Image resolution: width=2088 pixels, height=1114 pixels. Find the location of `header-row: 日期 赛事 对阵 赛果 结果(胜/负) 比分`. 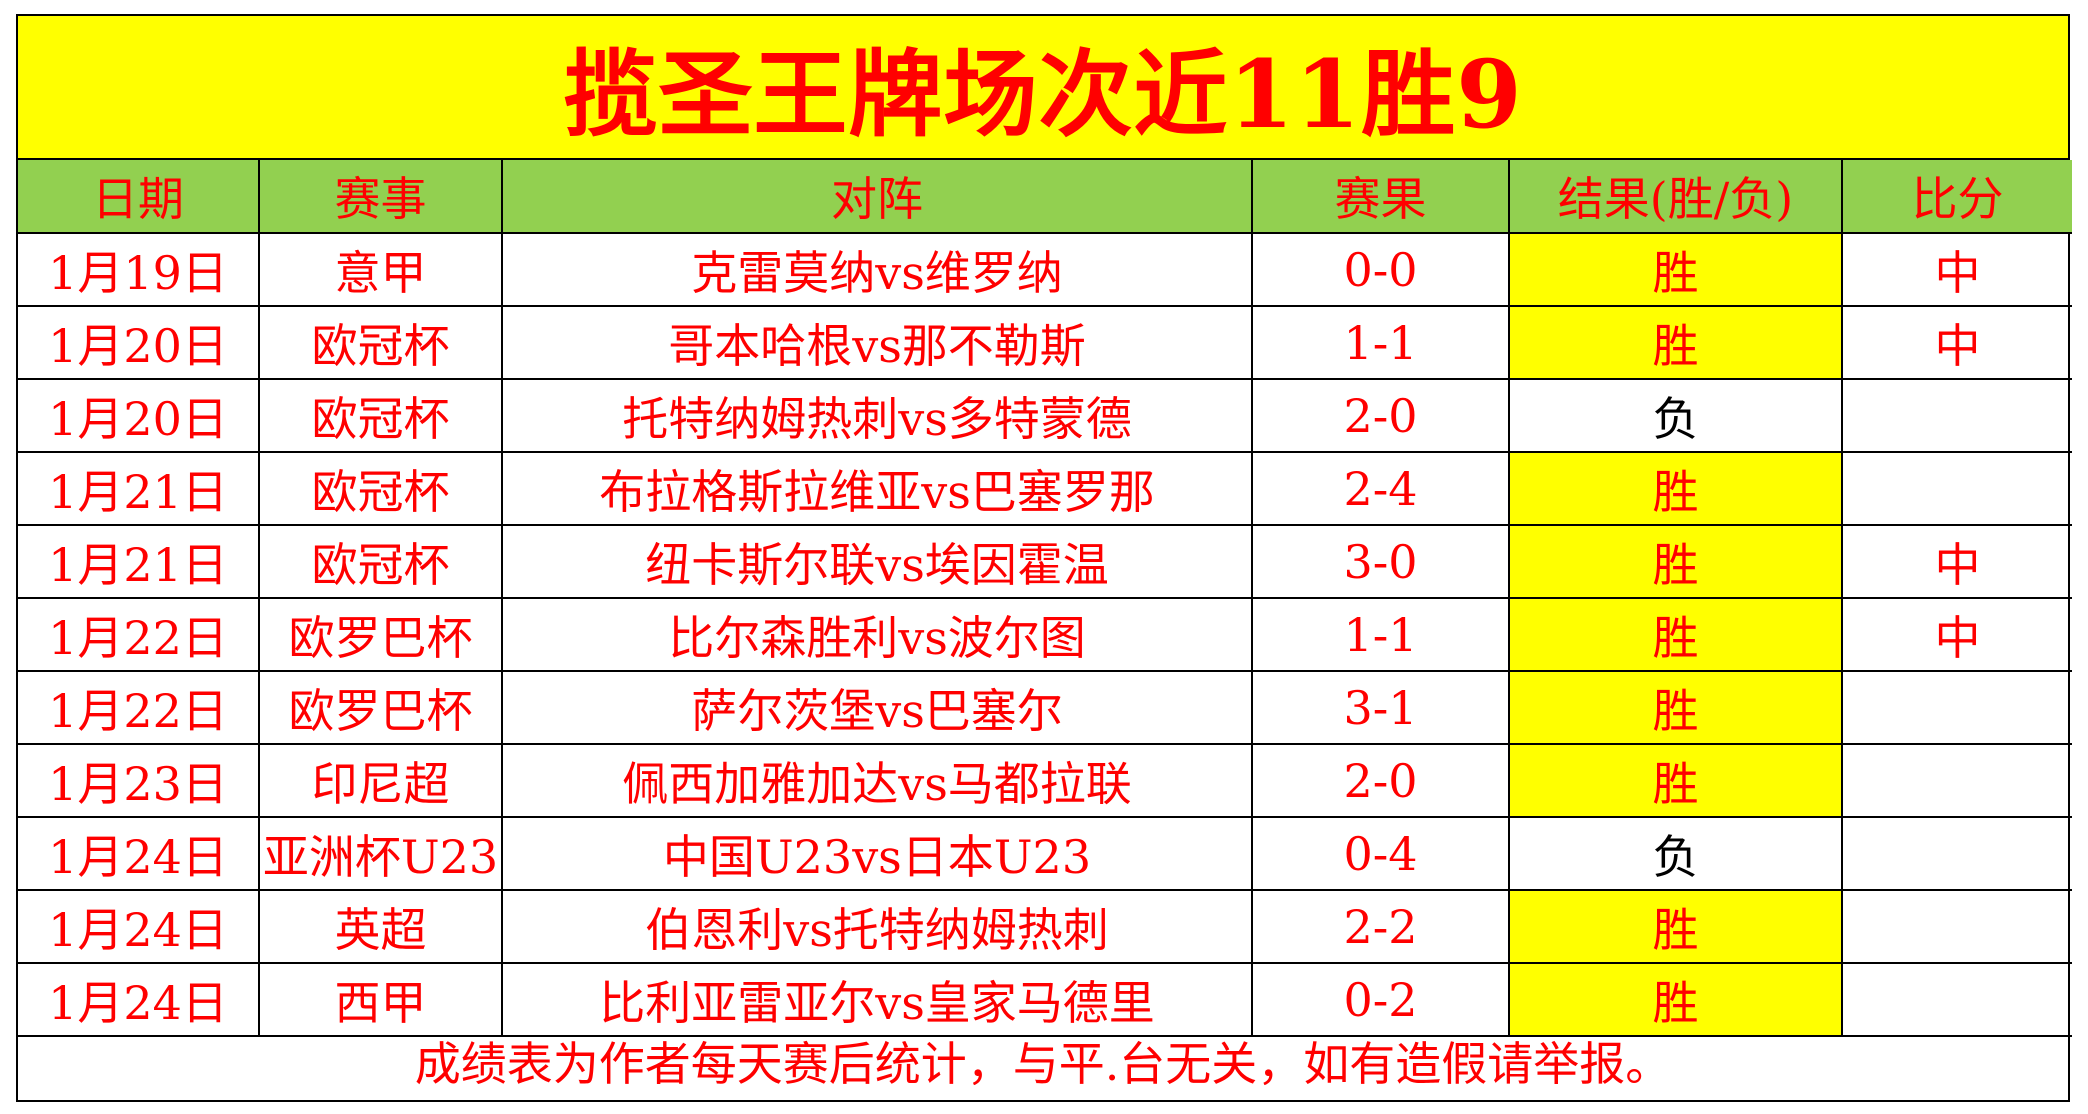

header-row: 日期 赛事 对阵 赛果 结果(胜/负) 比分 is located at coordinates (1045, 197).